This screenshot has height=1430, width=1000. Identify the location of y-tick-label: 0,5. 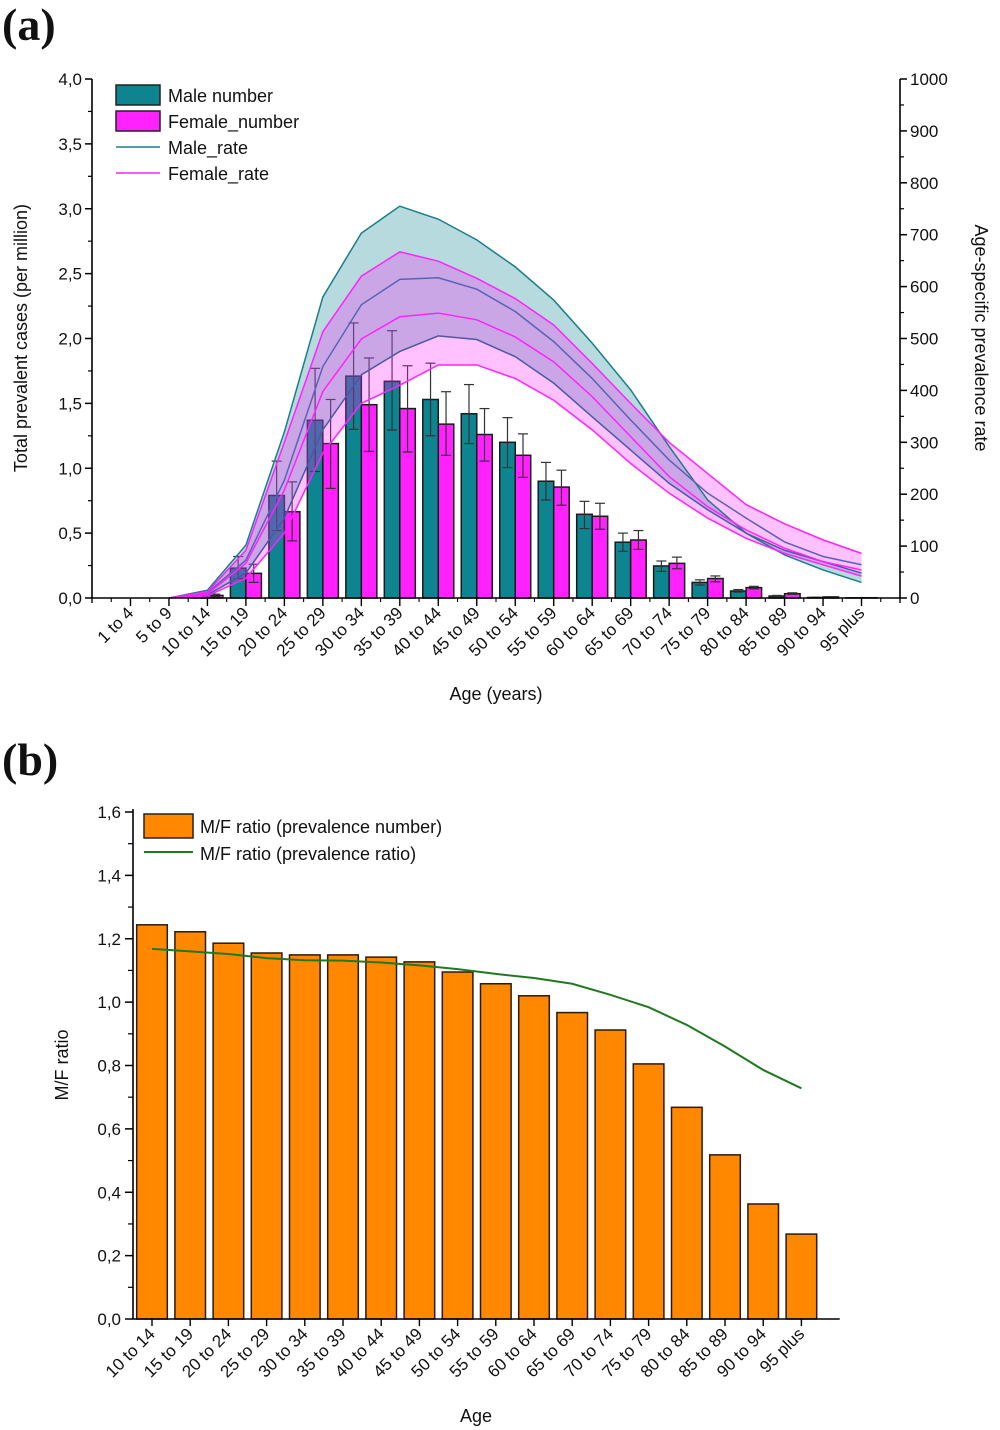
(70, 533).